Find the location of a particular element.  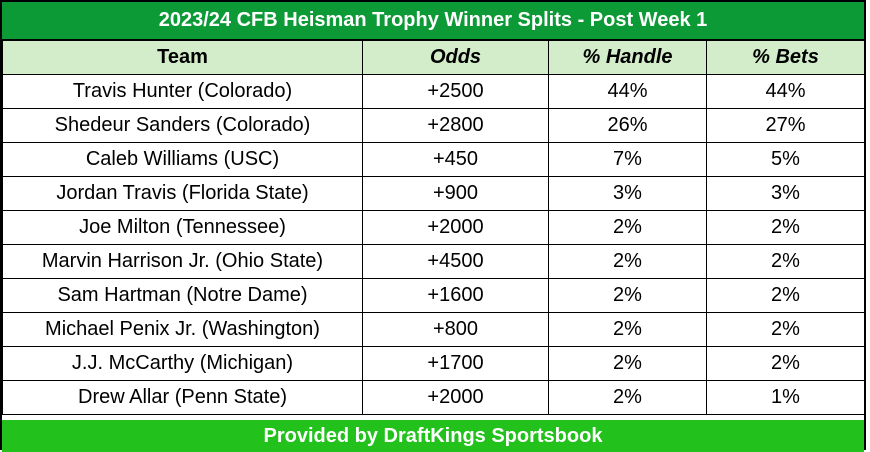

team-cell: Caleb Williams (USC) is located at coordinates (182, 159).